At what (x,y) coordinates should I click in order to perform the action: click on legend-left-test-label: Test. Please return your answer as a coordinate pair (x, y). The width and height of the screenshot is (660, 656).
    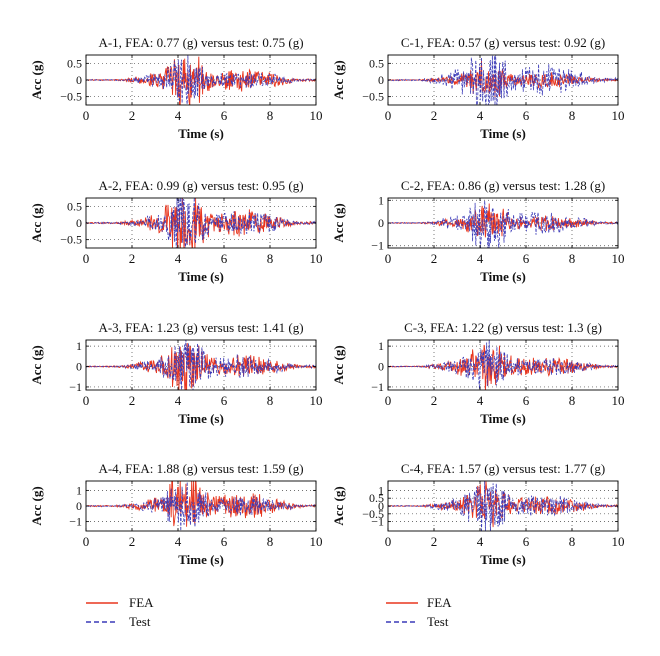
    Looking at the image, I should click on (140, 621).